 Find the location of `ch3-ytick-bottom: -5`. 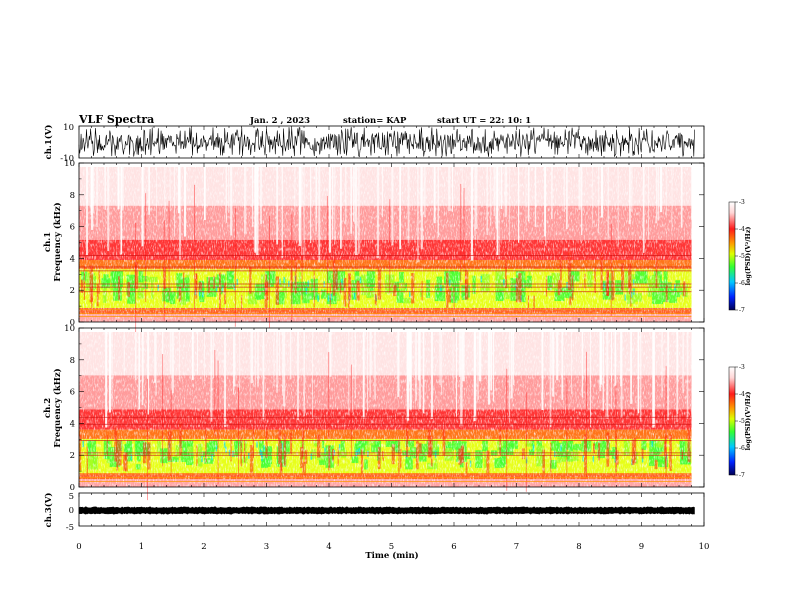

ch3-ytick-bottom: -5 is located at coordinates (70, 528).